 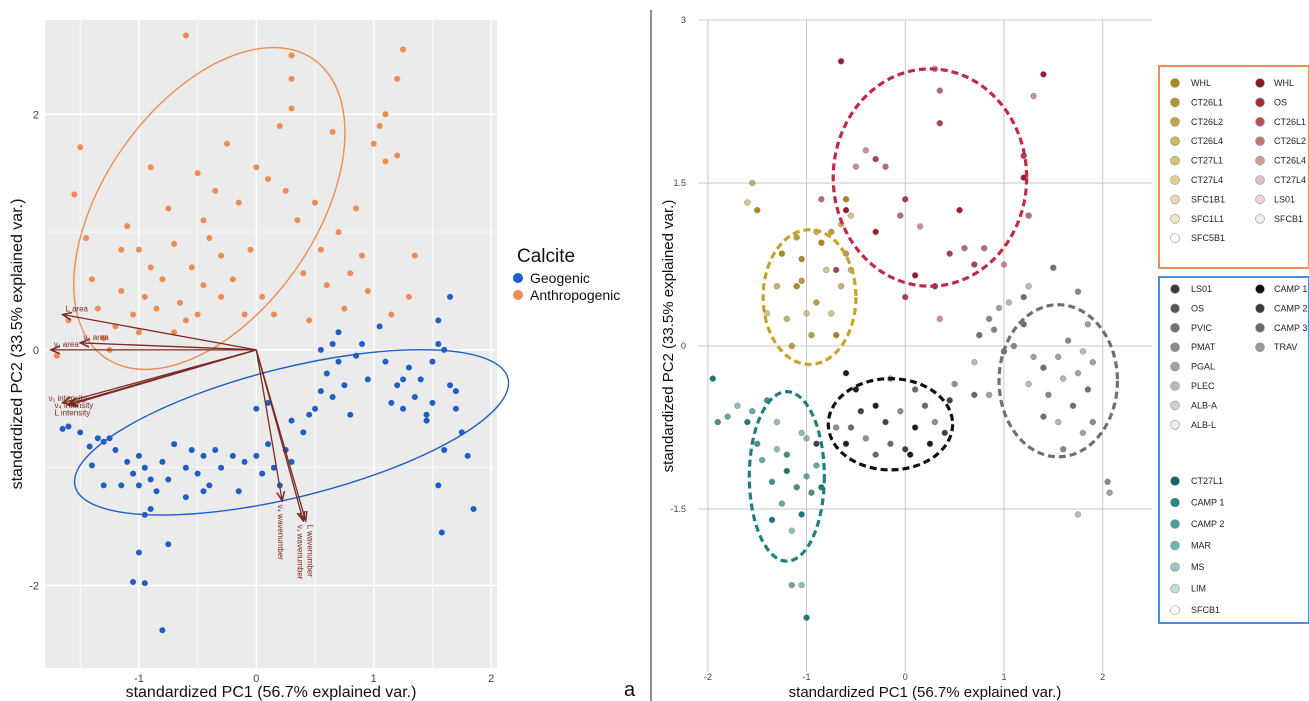 I want to click on loading-label: L intensity, so click(x=72, y=412).